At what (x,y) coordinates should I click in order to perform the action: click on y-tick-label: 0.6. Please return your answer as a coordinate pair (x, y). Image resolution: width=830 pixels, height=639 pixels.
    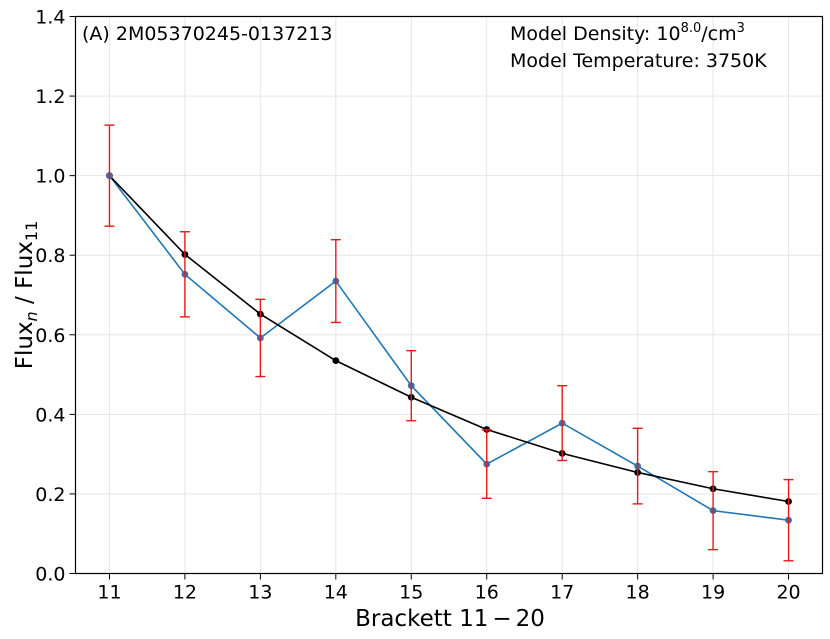
    Looking at the image, I should click on (50, 336).